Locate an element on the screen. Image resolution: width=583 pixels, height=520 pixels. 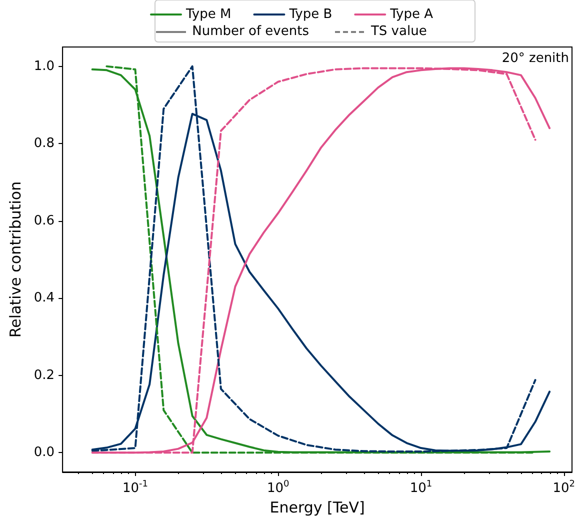
y-tick-label: 1.0 is located at coordinates (44, 66).